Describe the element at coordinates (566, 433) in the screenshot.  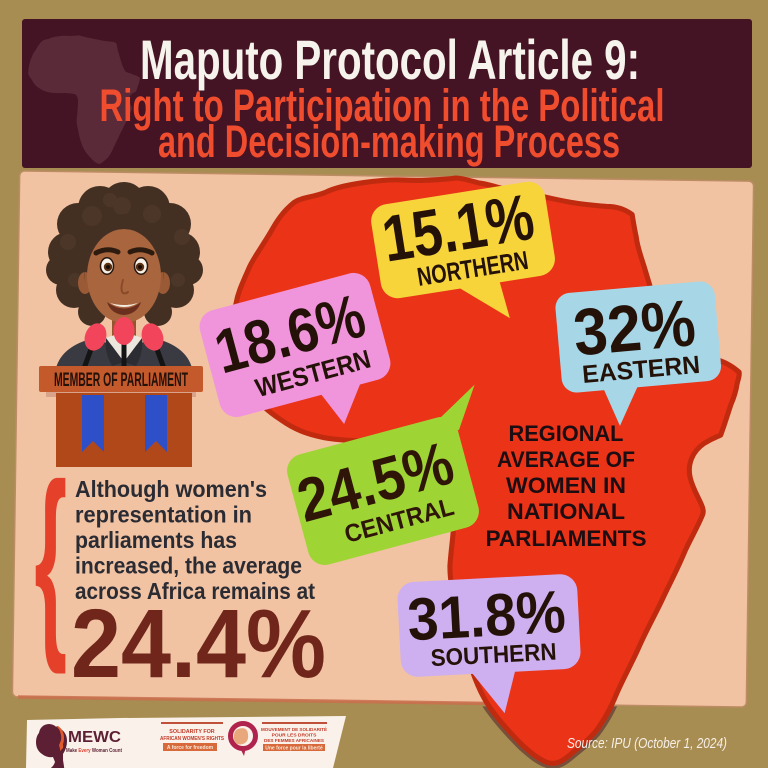
I see `svg-text: REGIONAL` at that location.